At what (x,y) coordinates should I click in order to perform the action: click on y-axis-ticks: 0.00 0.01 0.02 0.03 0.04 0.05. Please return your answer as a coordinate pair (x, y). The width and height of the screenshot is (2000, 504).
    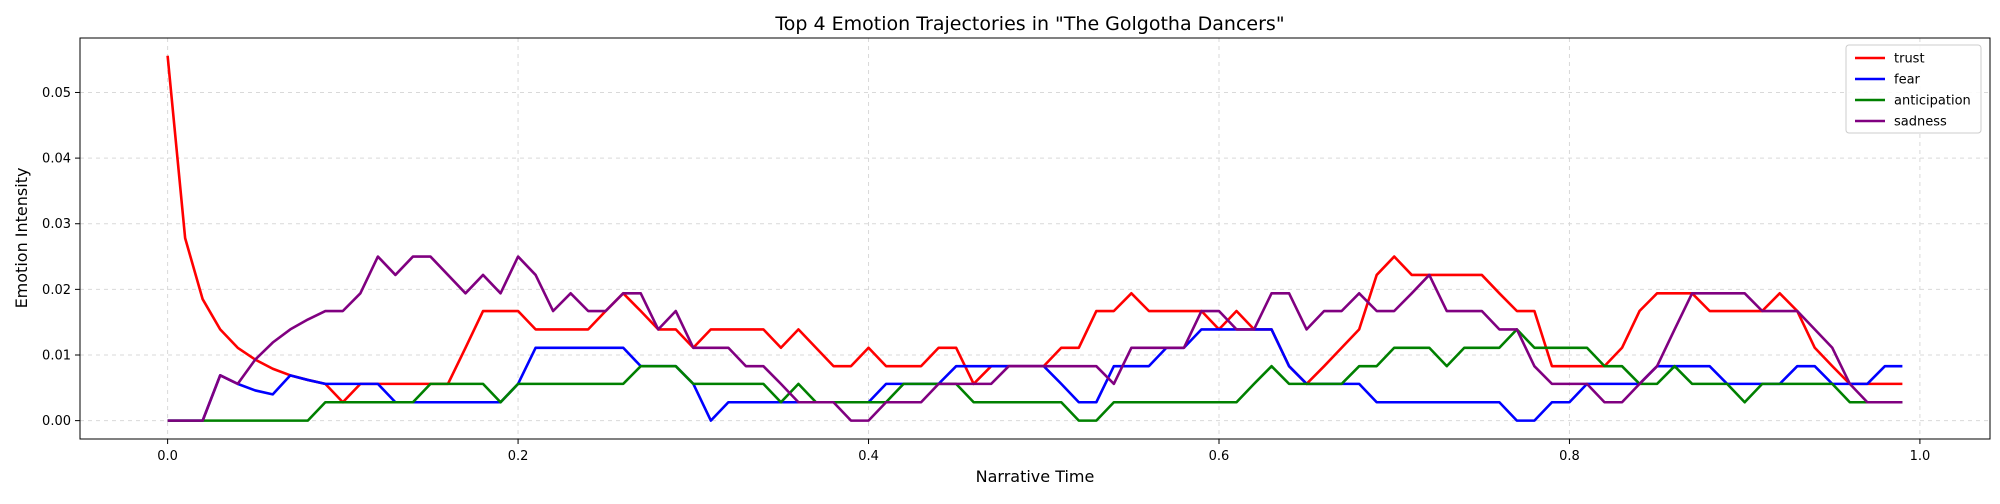
    Looking at the image, I should click on (61, 257).